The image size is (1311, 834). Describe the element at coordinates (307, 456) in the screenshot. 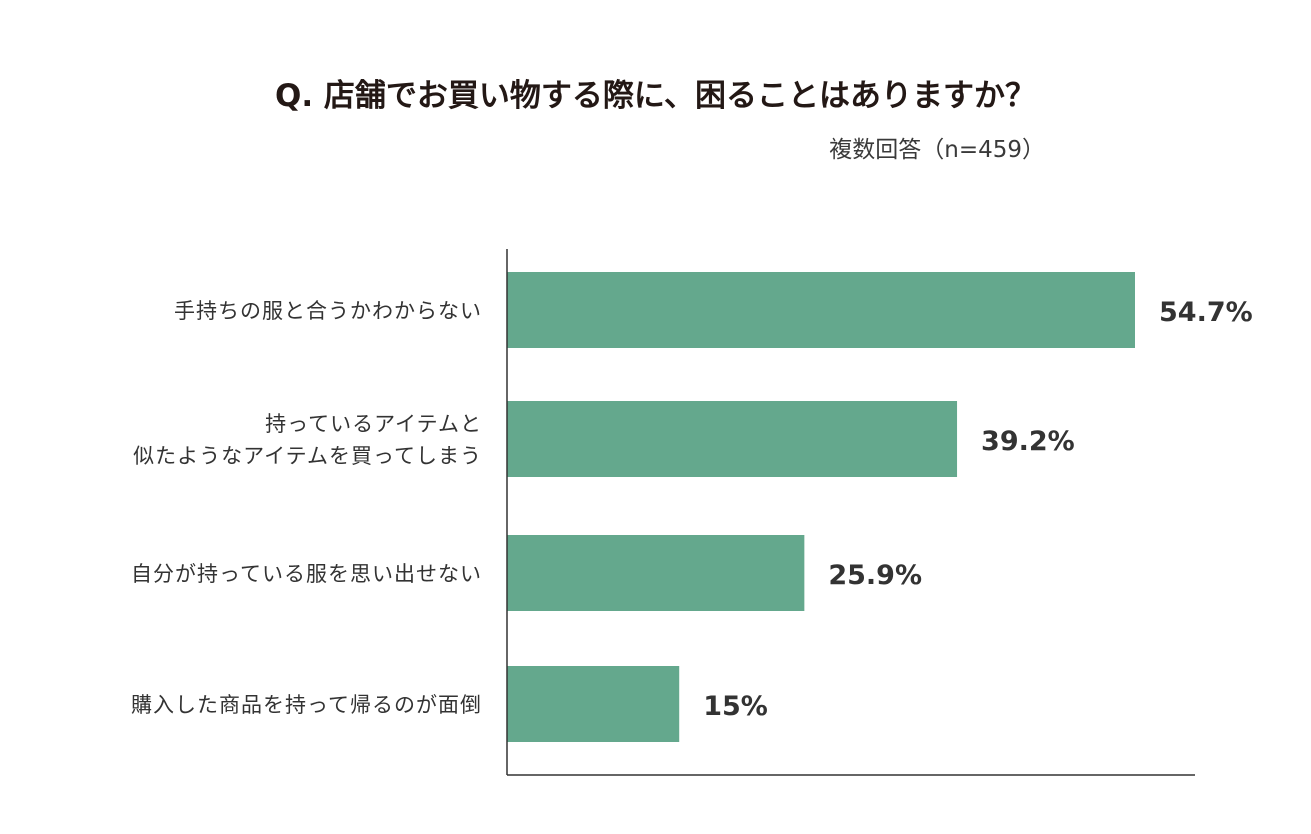

I see `category-label-2-line-2: 似たようなアイテムを買ってしまう` at that location.